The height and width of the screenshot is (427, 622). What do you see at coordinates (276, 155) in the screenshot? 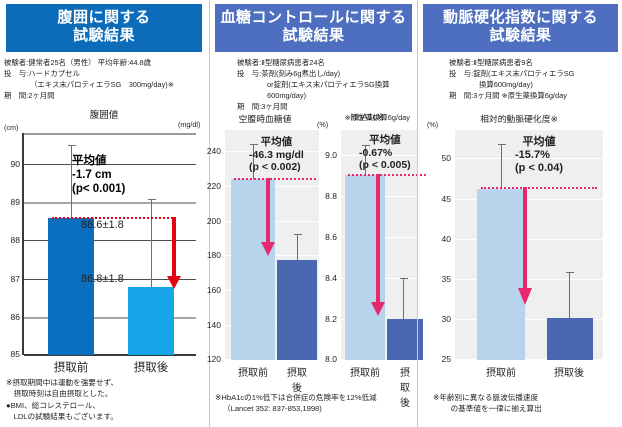
I see `chart-2-annotation: 平均値 -46.3 mg/dl (p < 0.002)` at bounding box center [276, 155].